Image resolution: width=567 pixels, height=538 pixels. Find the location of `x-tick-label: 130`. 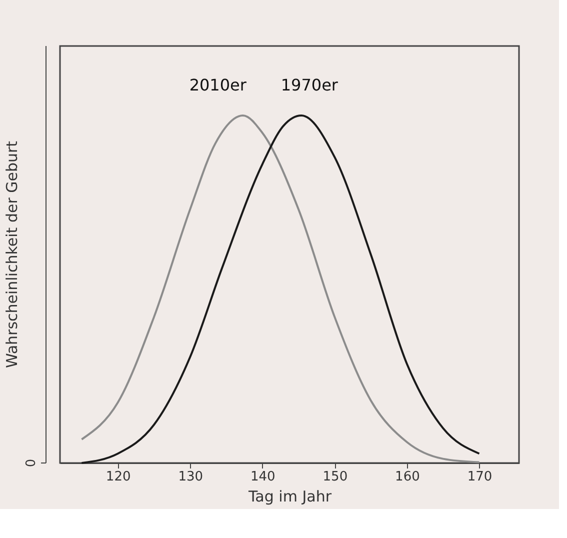

x-tick-label: 130 is located at coordinates (191, 477).